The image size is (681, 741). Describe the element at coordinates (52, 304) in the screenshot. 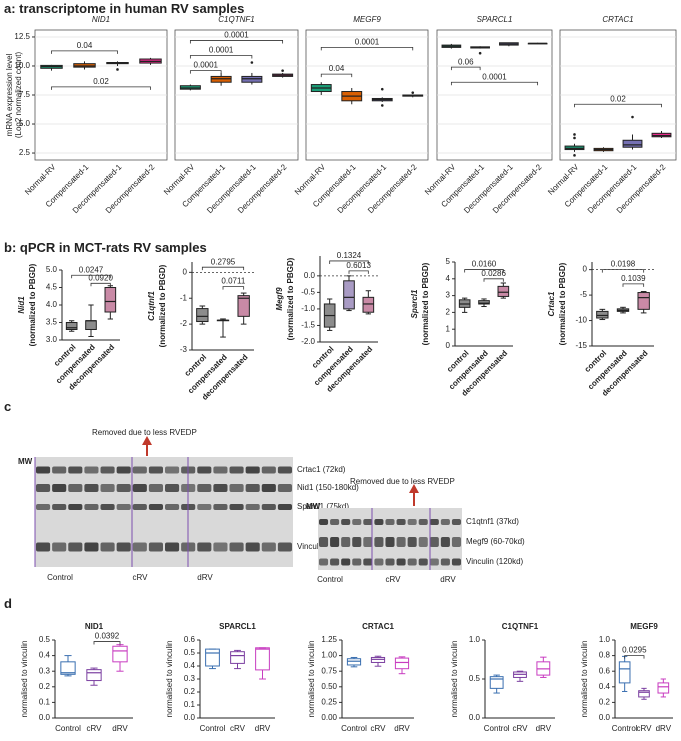

I see `y-tick-label: 4.0` at that location.